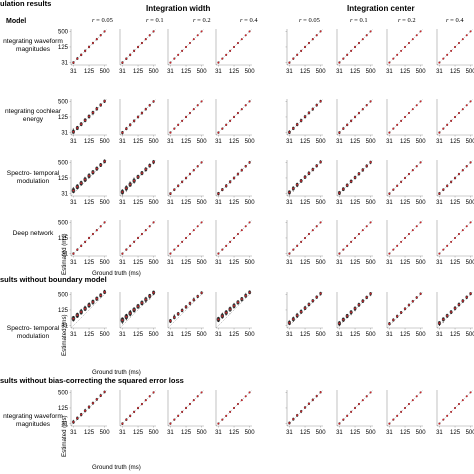  What do you see at coordinates (187, 412) in the screenshot?
I see `panel-r5-c2: 31 125 500` at bounding box center [187, 412].